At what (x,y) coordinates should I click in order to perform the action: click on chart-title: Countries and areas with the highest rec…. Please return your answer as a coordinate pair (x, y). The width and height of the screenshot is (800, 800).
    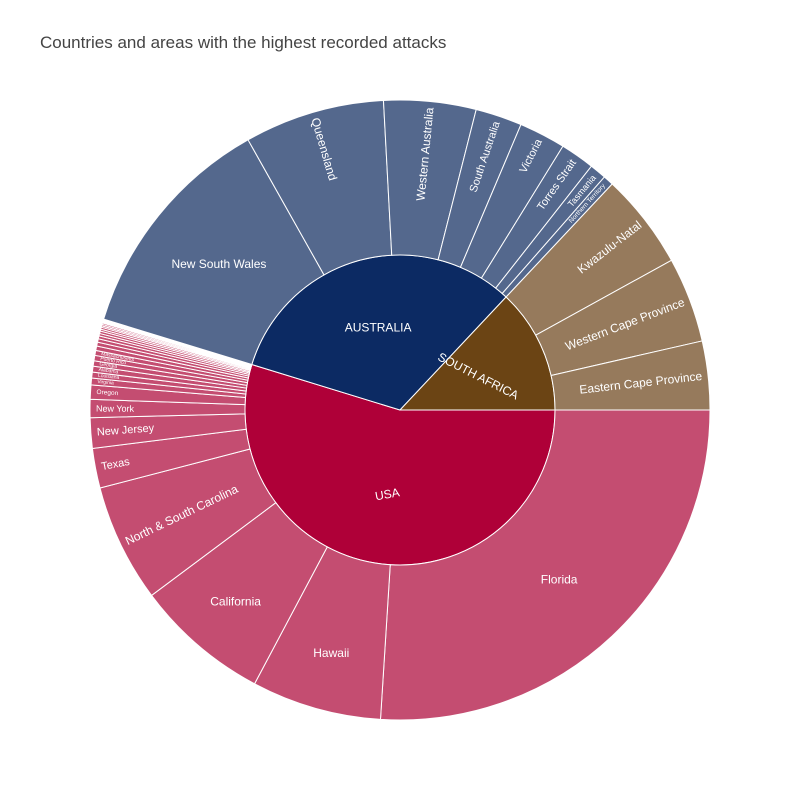
    Looking at the image, I should click on (243, 42).